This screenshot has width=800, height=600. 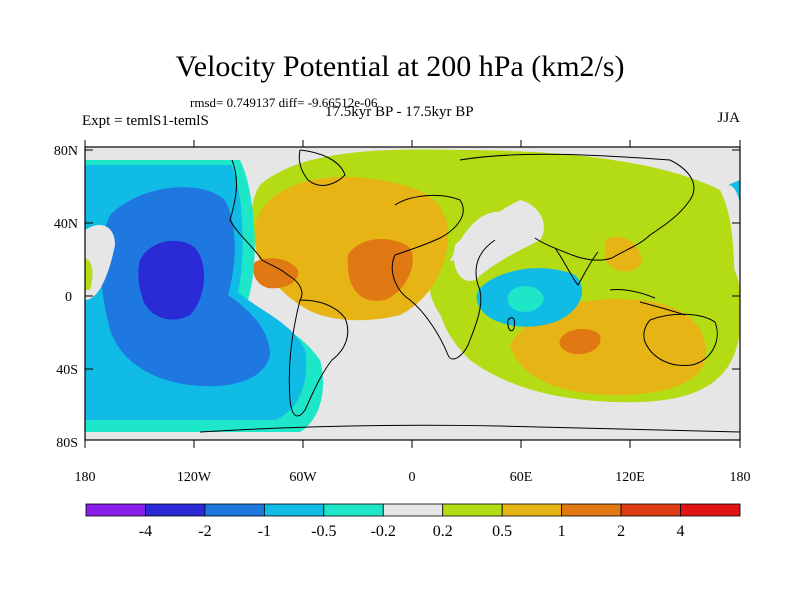 What do you see at coordinates (608, 347) in the screenshot?
I see `contour-0.5-indian-ocean` at bounding box center [608, 347].